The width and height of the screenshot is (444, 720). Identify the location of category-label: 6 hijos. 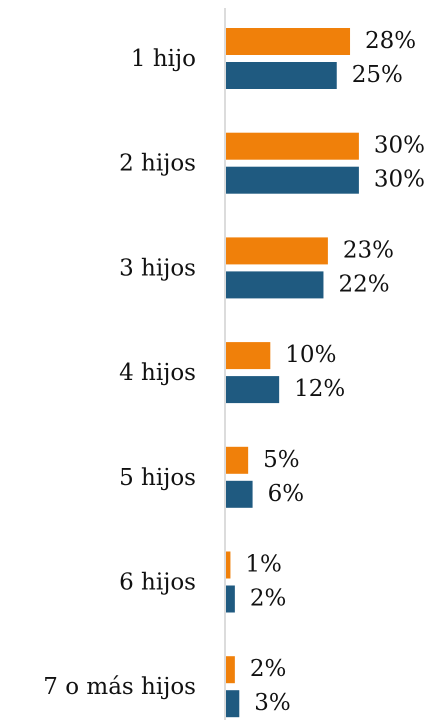
(157, 583).